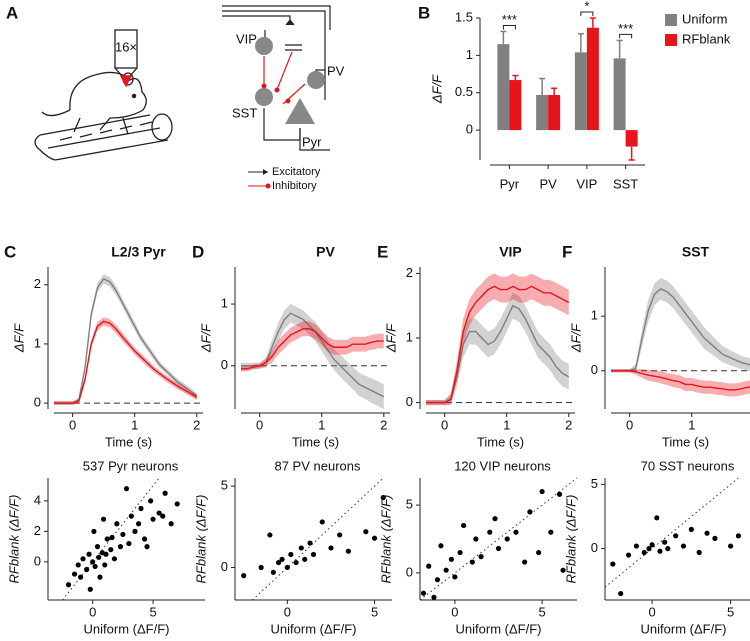  What do you see at coordinates (671, 40) in the screenshot?
I see `legend-swatch` at bounding box center [671, 40].